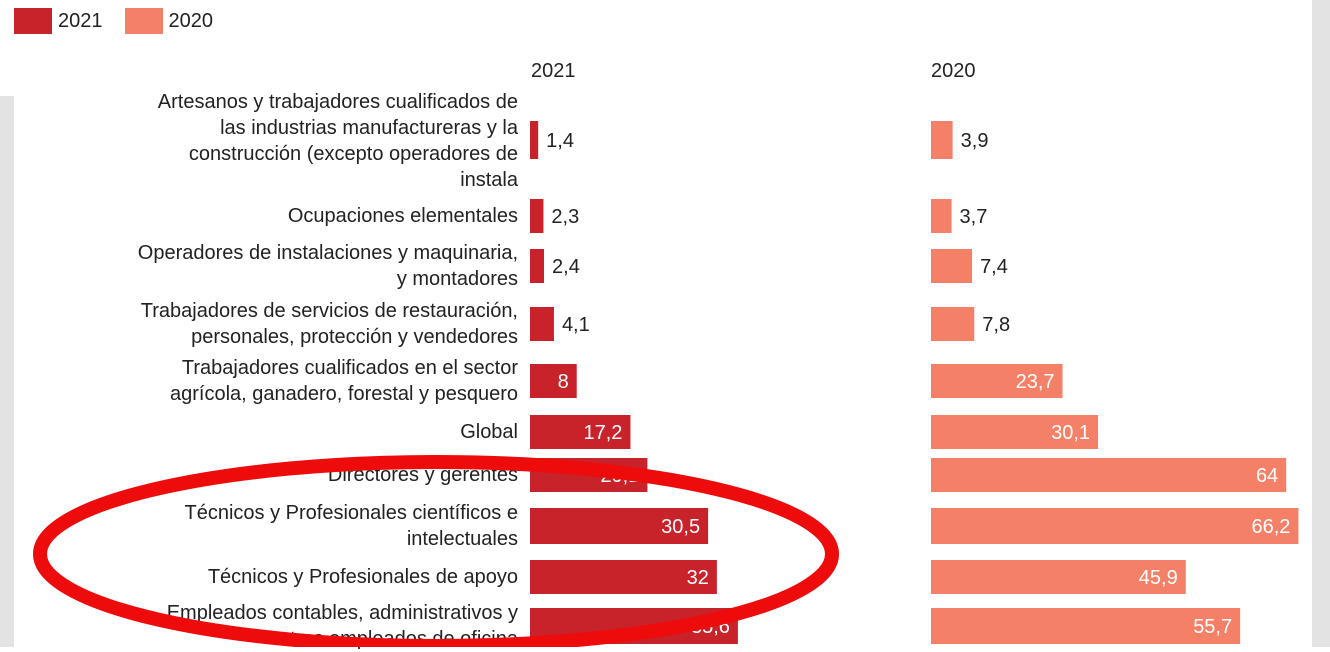 The height and width of the screenshot is (652, 1330). What do you see at coordinates (1158, 578) in the screenshot?
I see `value-label-2020-8: 45,9` at bounding box center [1158, 578].